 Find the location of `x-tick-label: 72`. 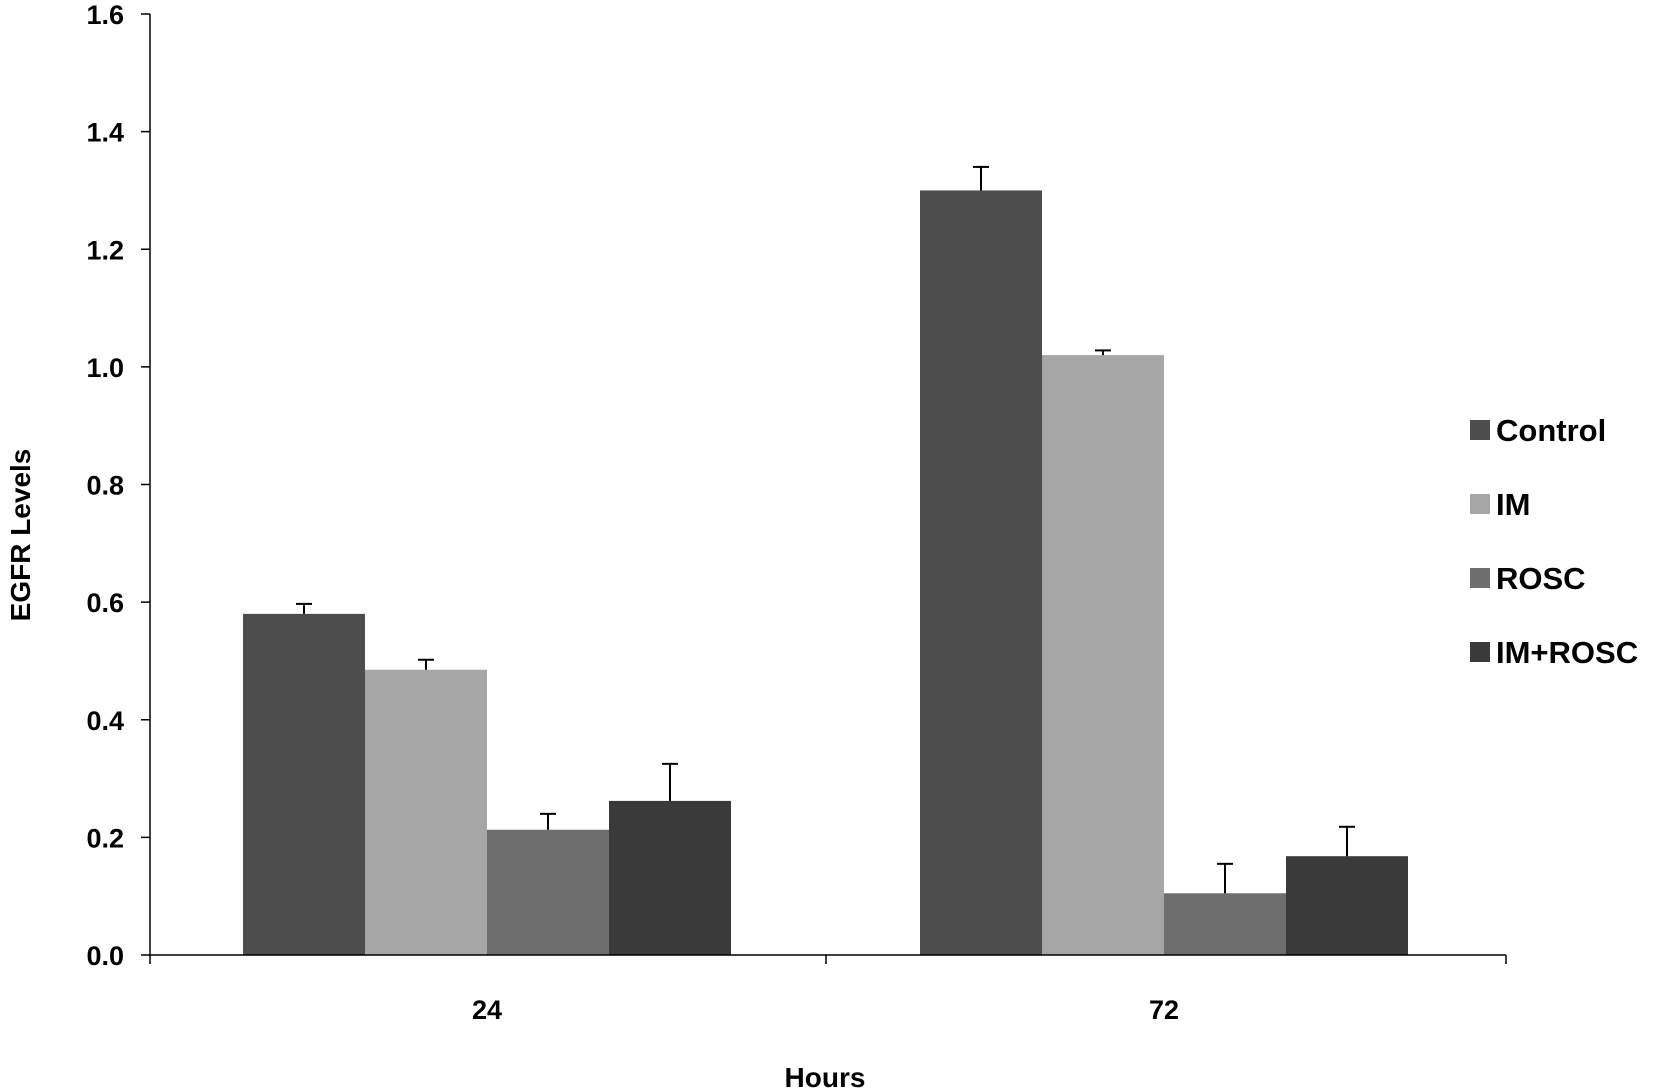

x-tick-label: 72 is located at coordinates (1164, 1010).